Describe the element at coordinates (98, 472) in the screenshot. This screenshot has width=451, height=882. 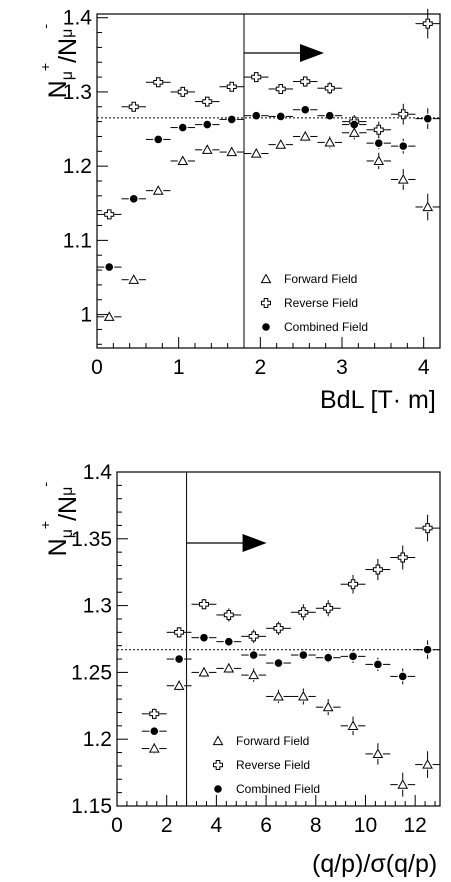
I see `y-tick-label: 1.4` at that location.